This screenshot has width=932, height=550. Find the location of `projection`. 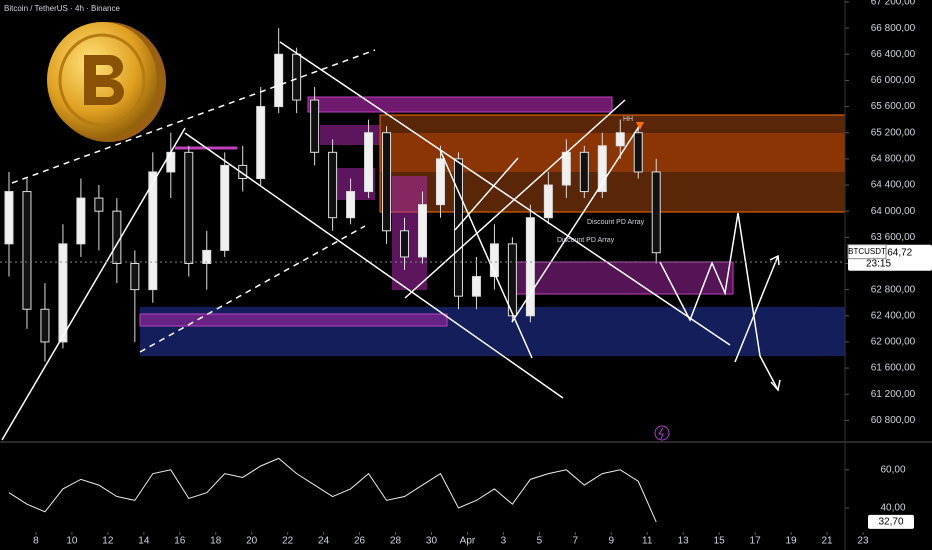

projection is located at coordinates (719, 301).